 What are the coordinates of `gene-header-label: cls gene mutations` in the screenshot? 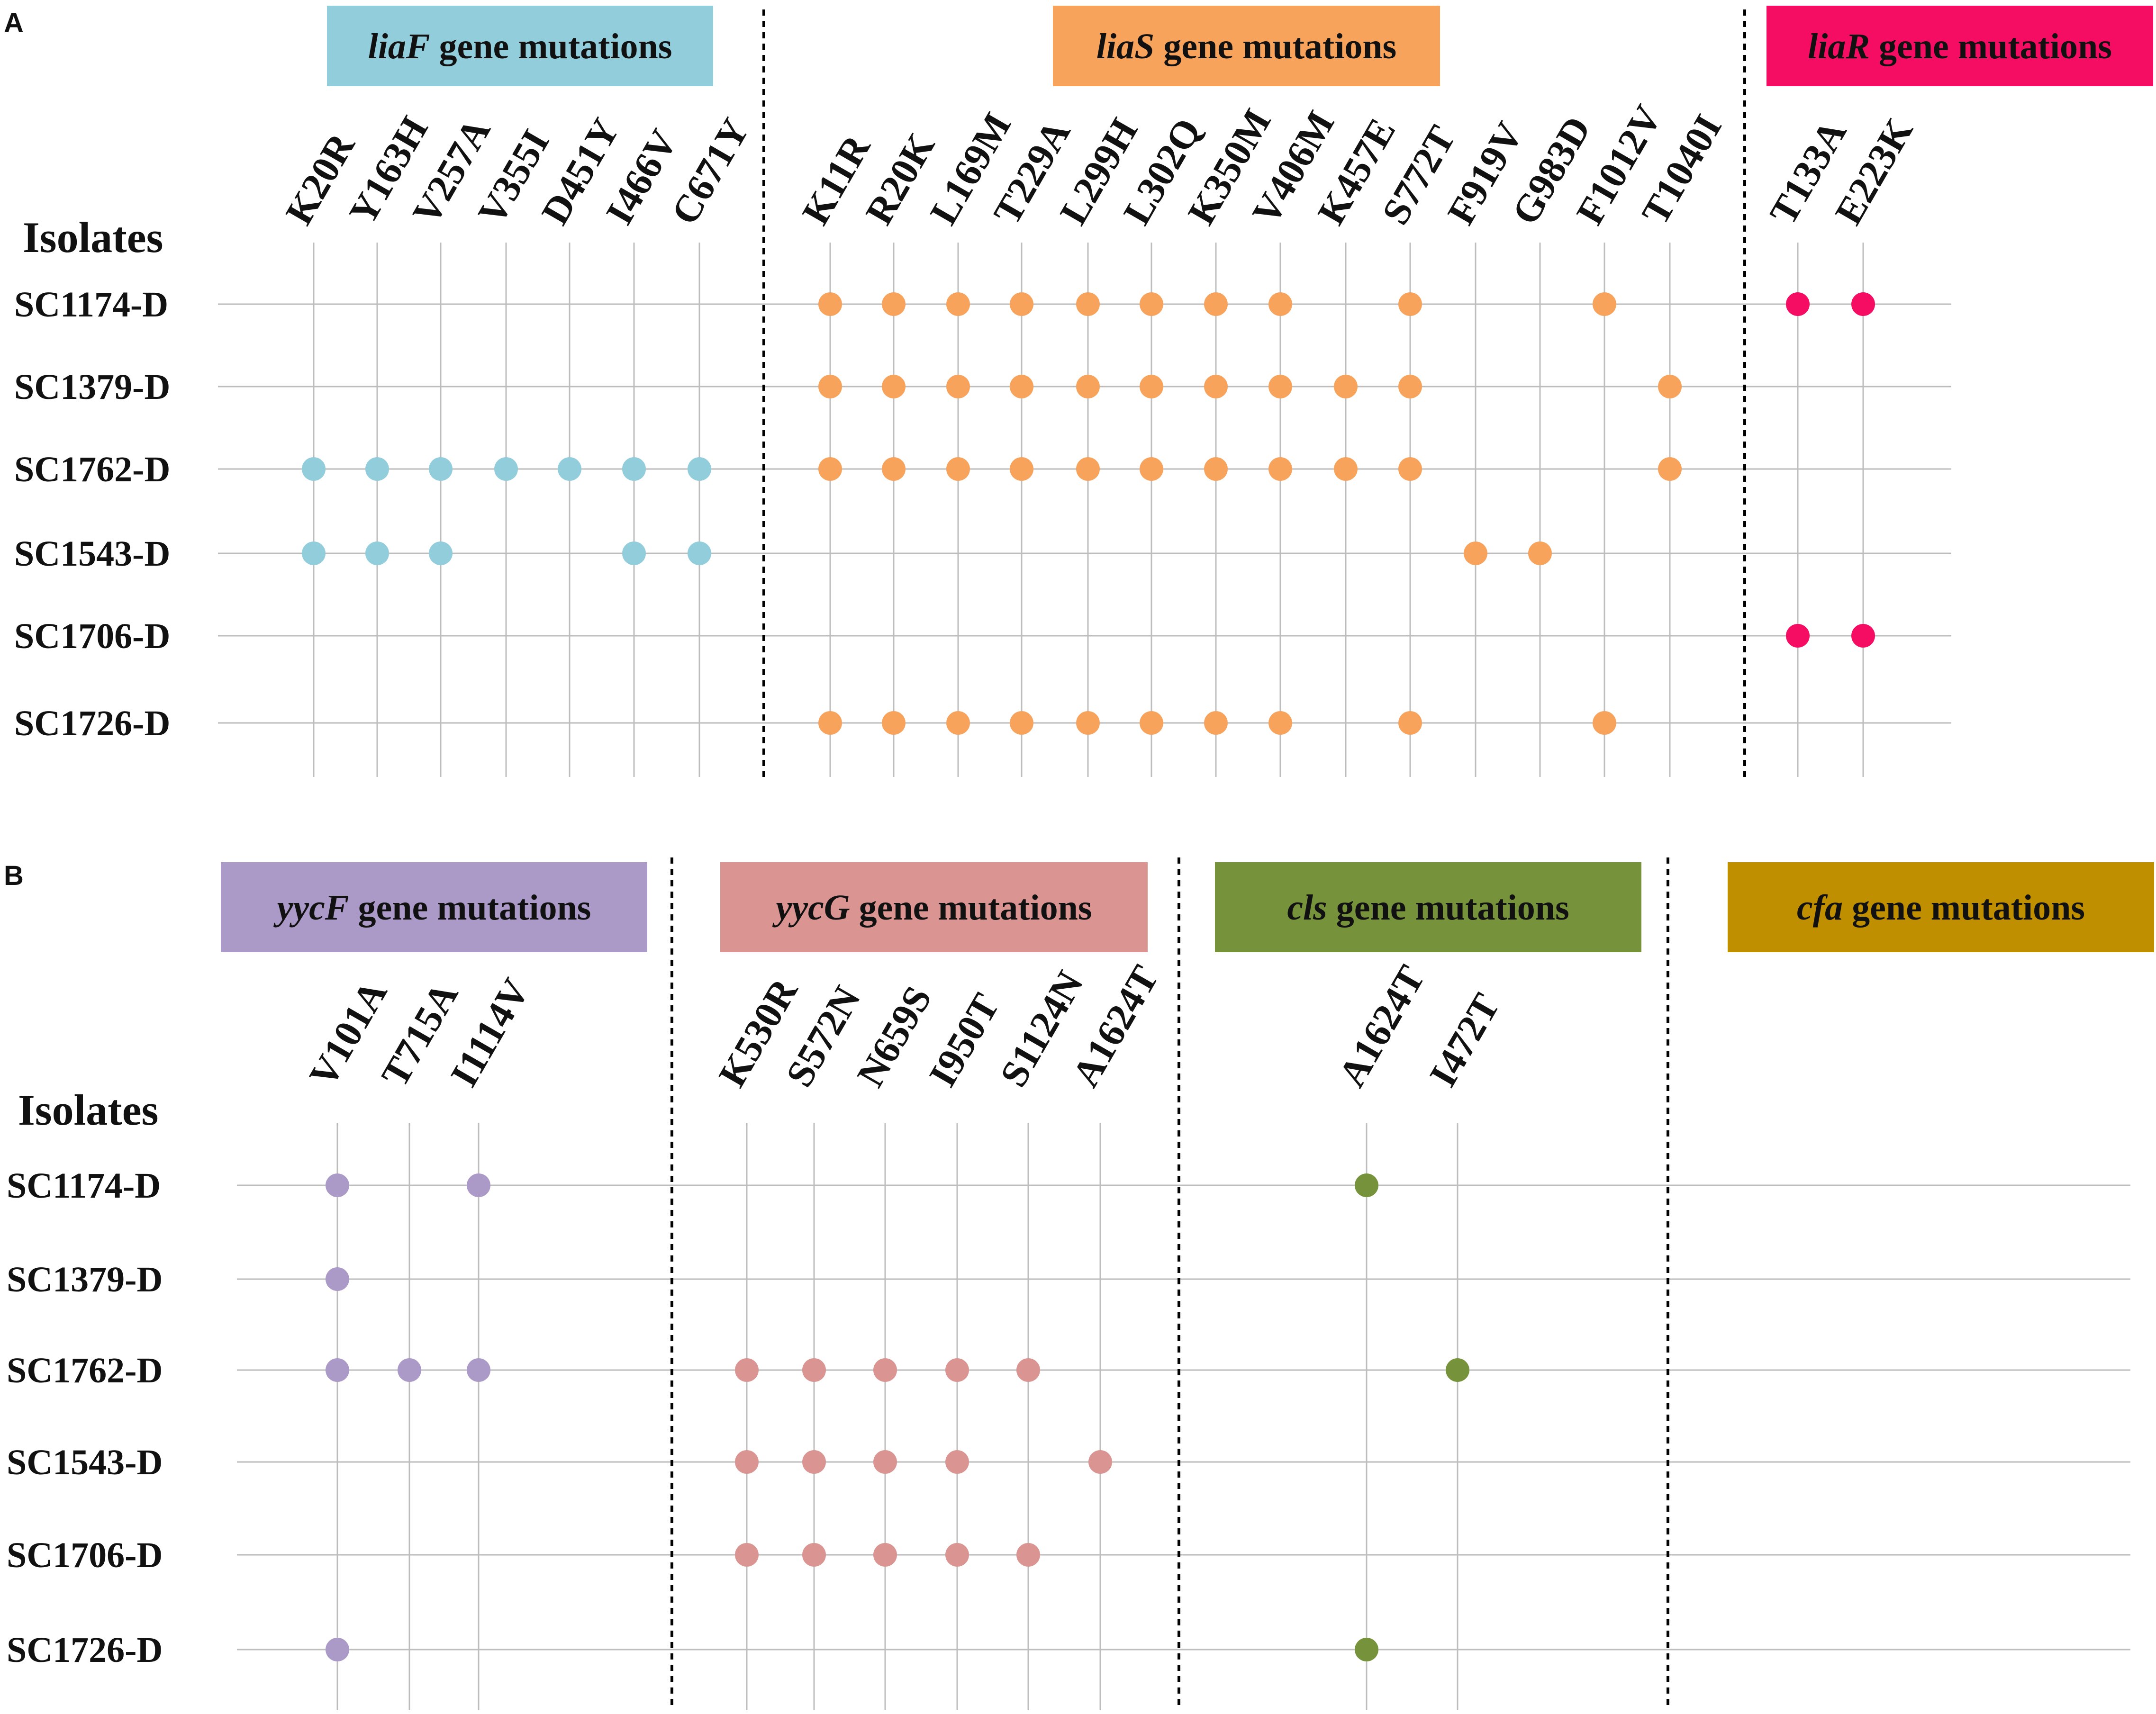 It's located at (1428, 908).